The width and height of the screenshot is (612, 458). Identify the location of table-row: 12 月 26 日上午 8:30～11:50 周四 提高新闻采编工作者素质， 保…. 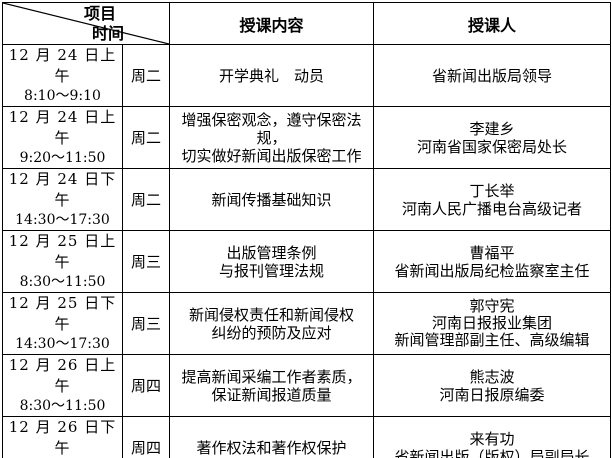
(307, 385).